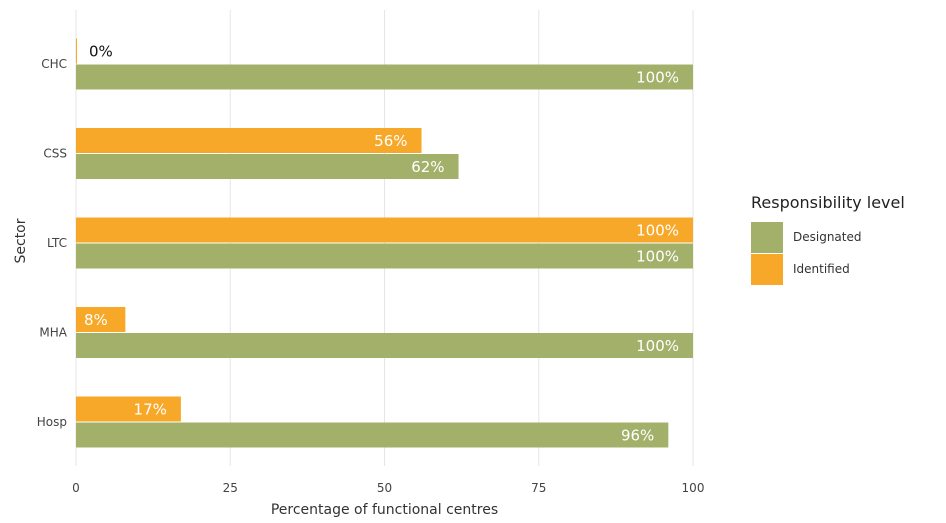  What do you see at coordinates (53, 333) in the screenshot?
I see `y-tick-label: MHA` at bounding box center [53, 333].